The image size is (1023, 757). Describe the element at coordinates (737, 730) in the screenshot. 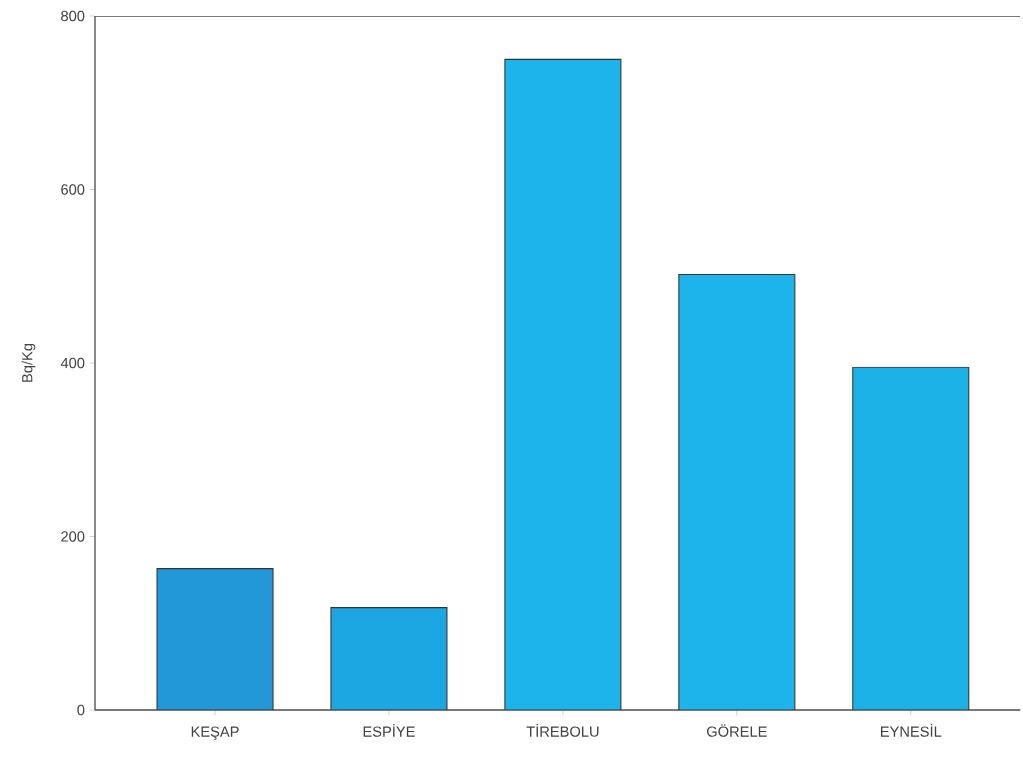

I see `x-tick-label: GÖRELE` at that location.